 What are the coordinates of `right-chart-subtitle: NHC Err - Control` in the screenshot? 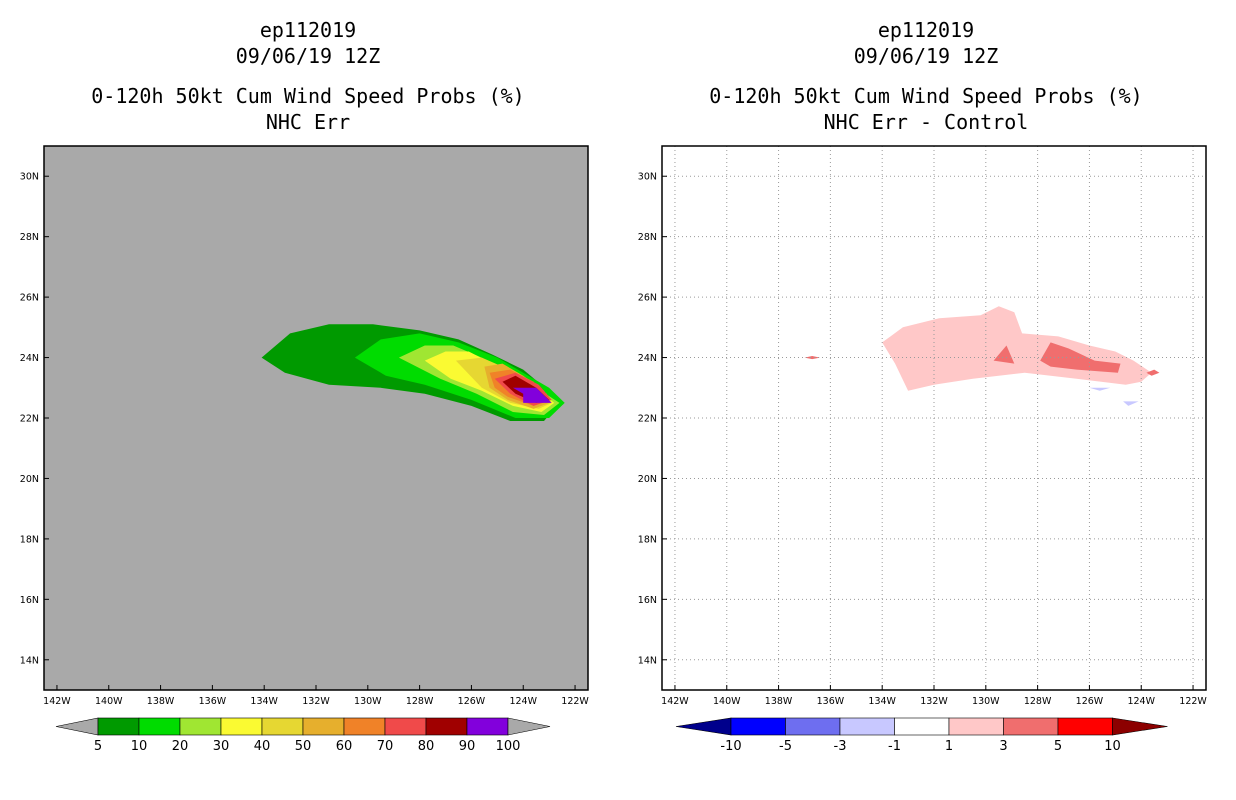 It's located at (926, 122).